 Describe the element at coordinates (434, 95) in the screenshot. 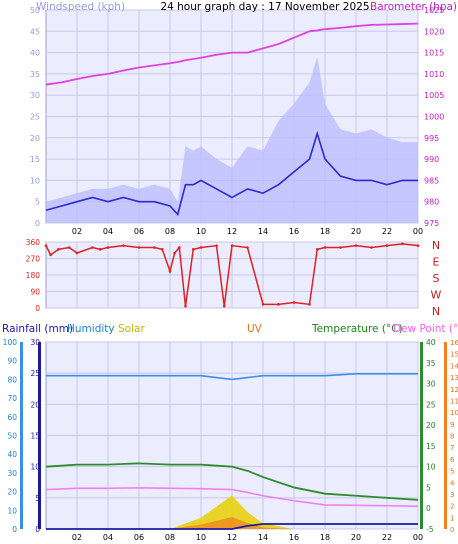

I see `barometer-tick-label: 1005` at that location.